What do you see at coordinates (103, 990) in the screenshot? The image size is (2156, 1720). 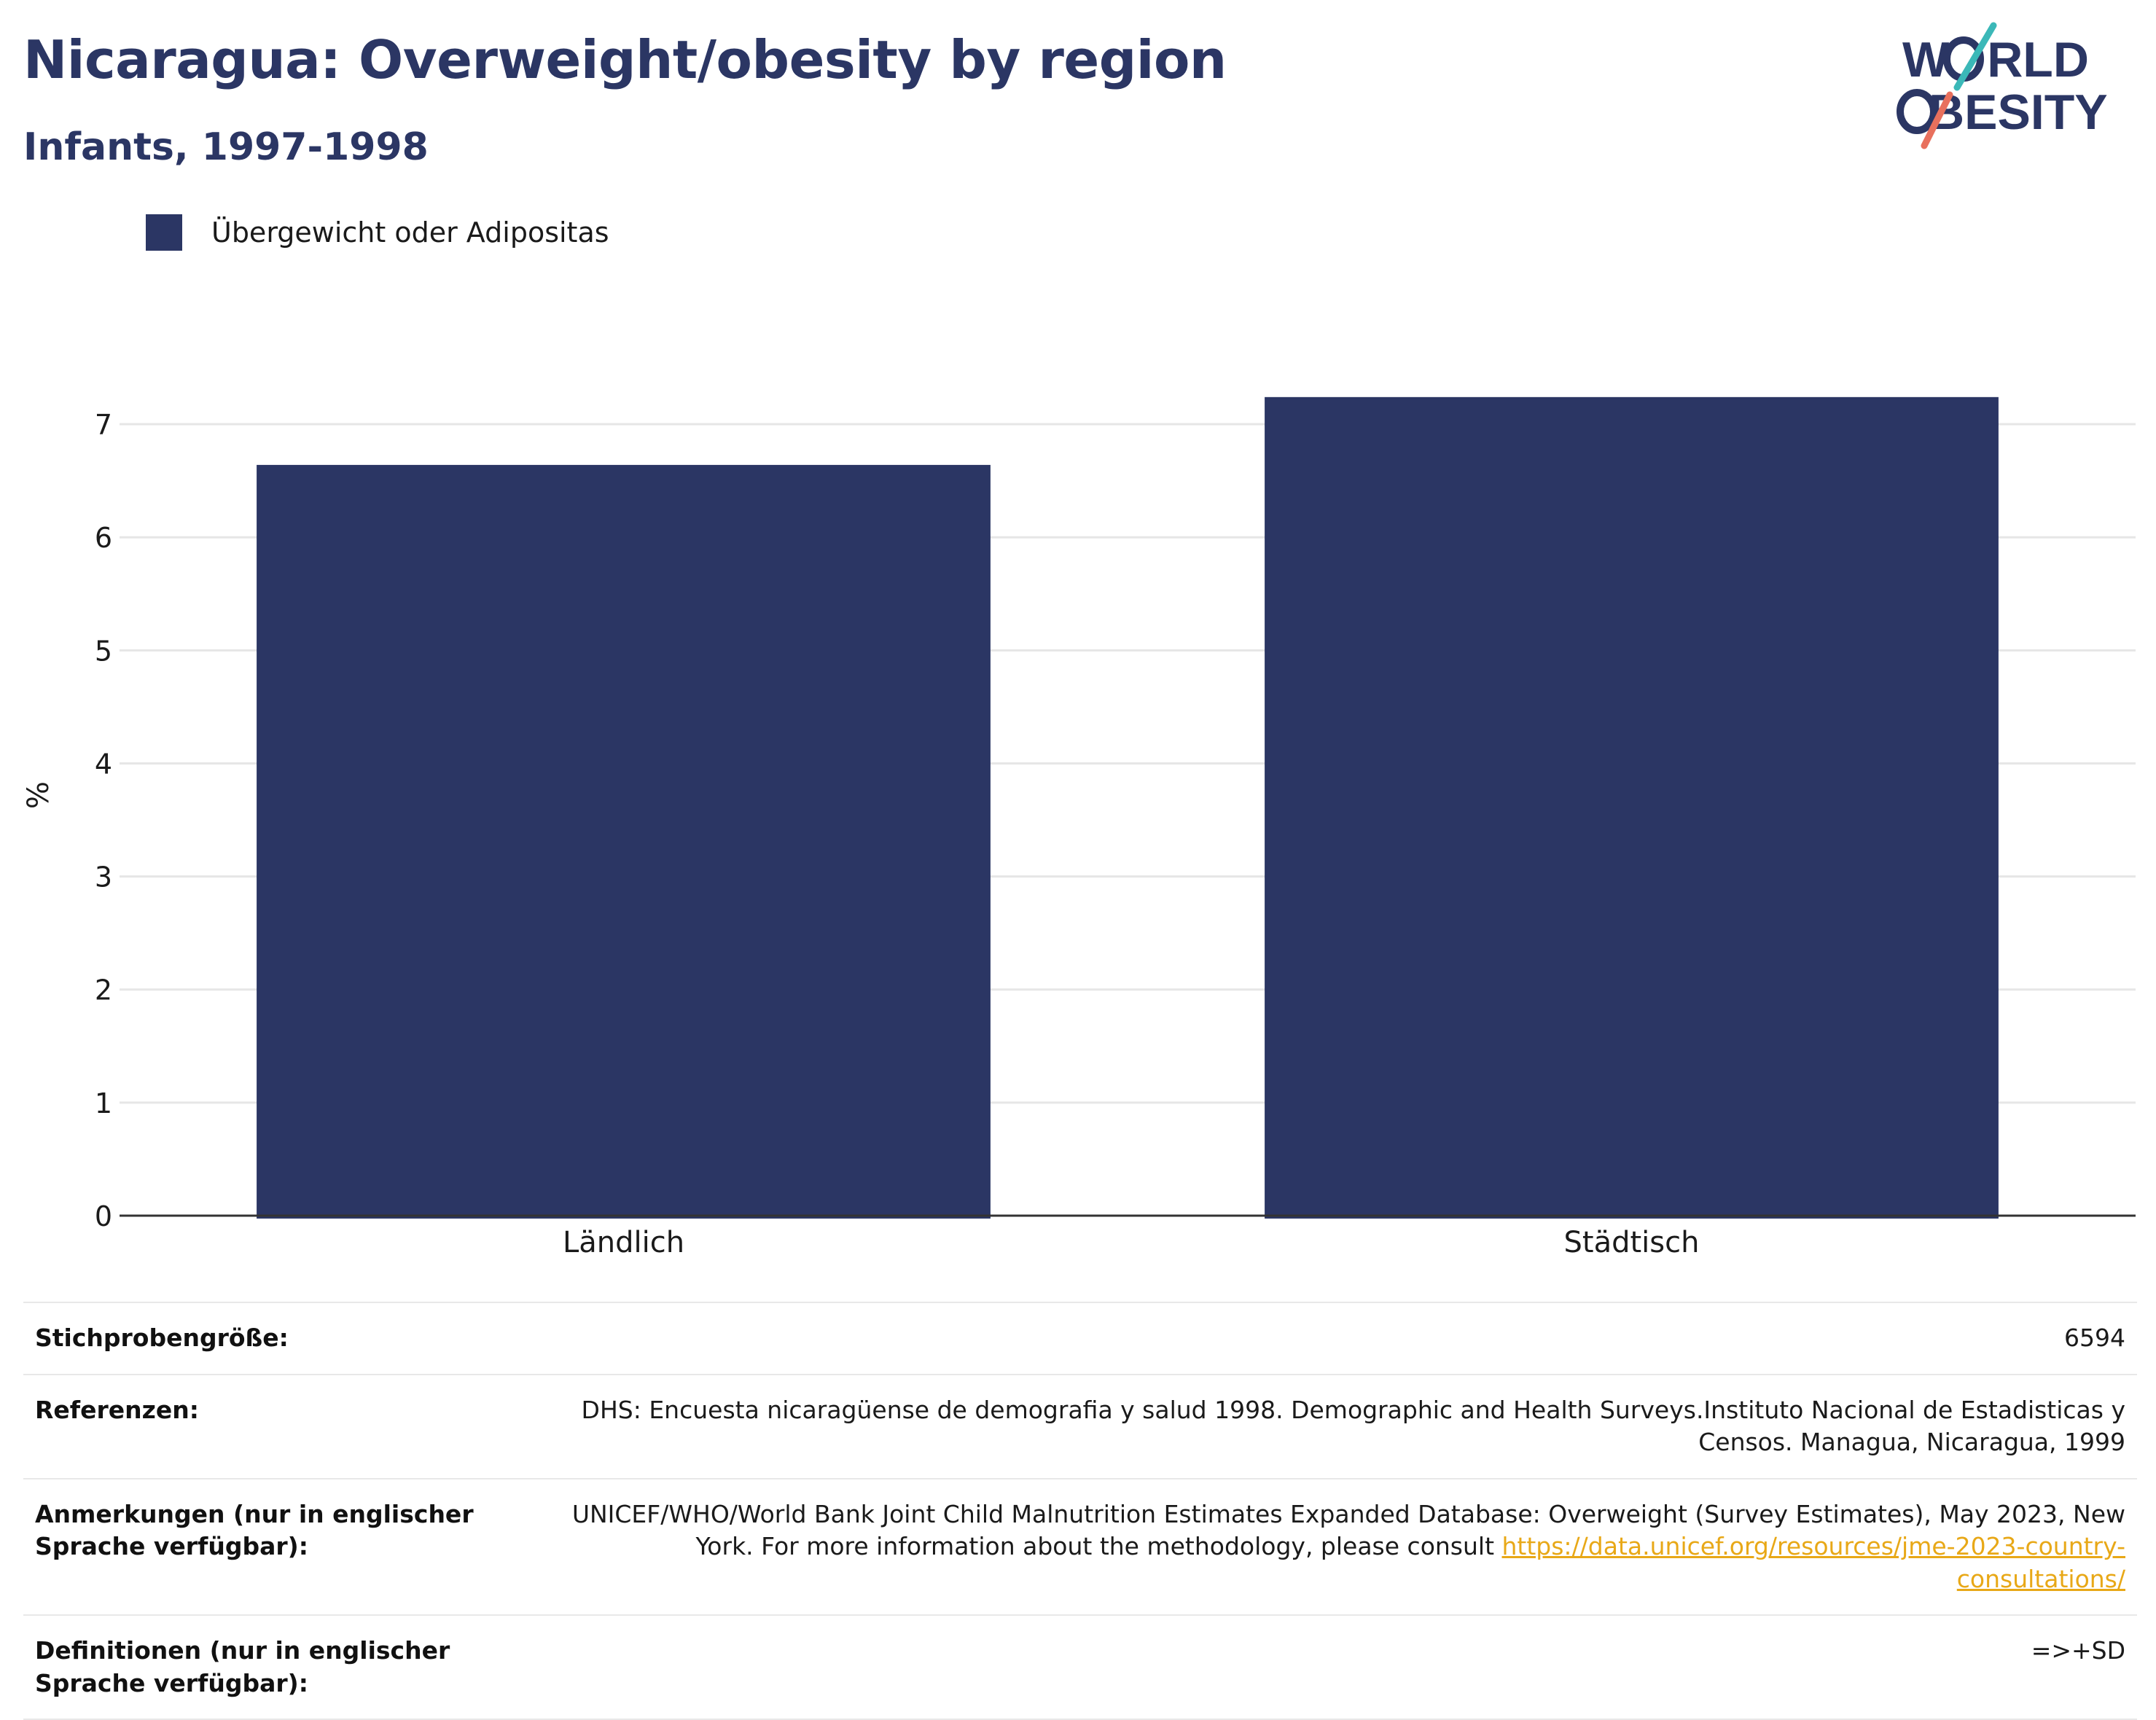 I see `y-tick-label: 2` at bounding box center [103, 990].